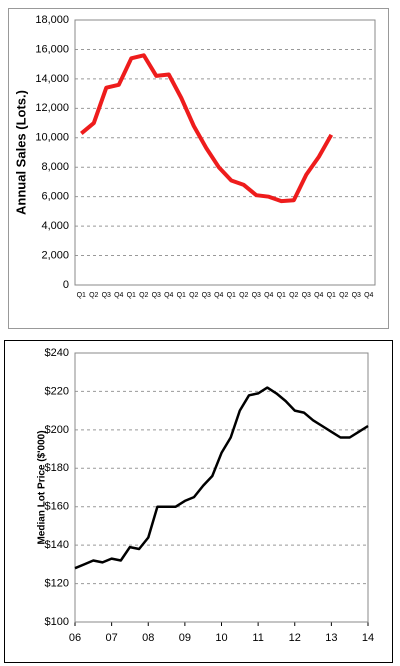 This screenshot has height=666, width=400. I want to click on y-tick-label: 12,000, so click(52, 108).